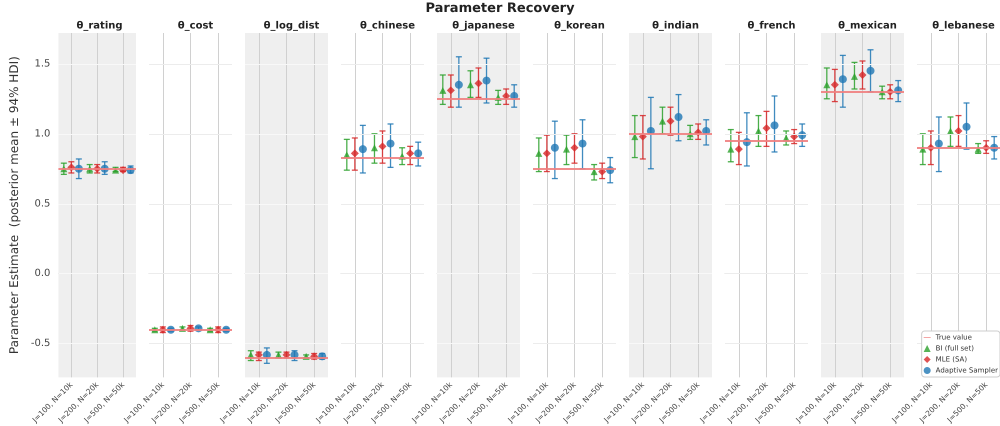 The height and width of the screenshot is (426, 1000). Describe the element at coordinates (99, 26) in the screenshot. I see `chart-title: θ_rating` at that location.